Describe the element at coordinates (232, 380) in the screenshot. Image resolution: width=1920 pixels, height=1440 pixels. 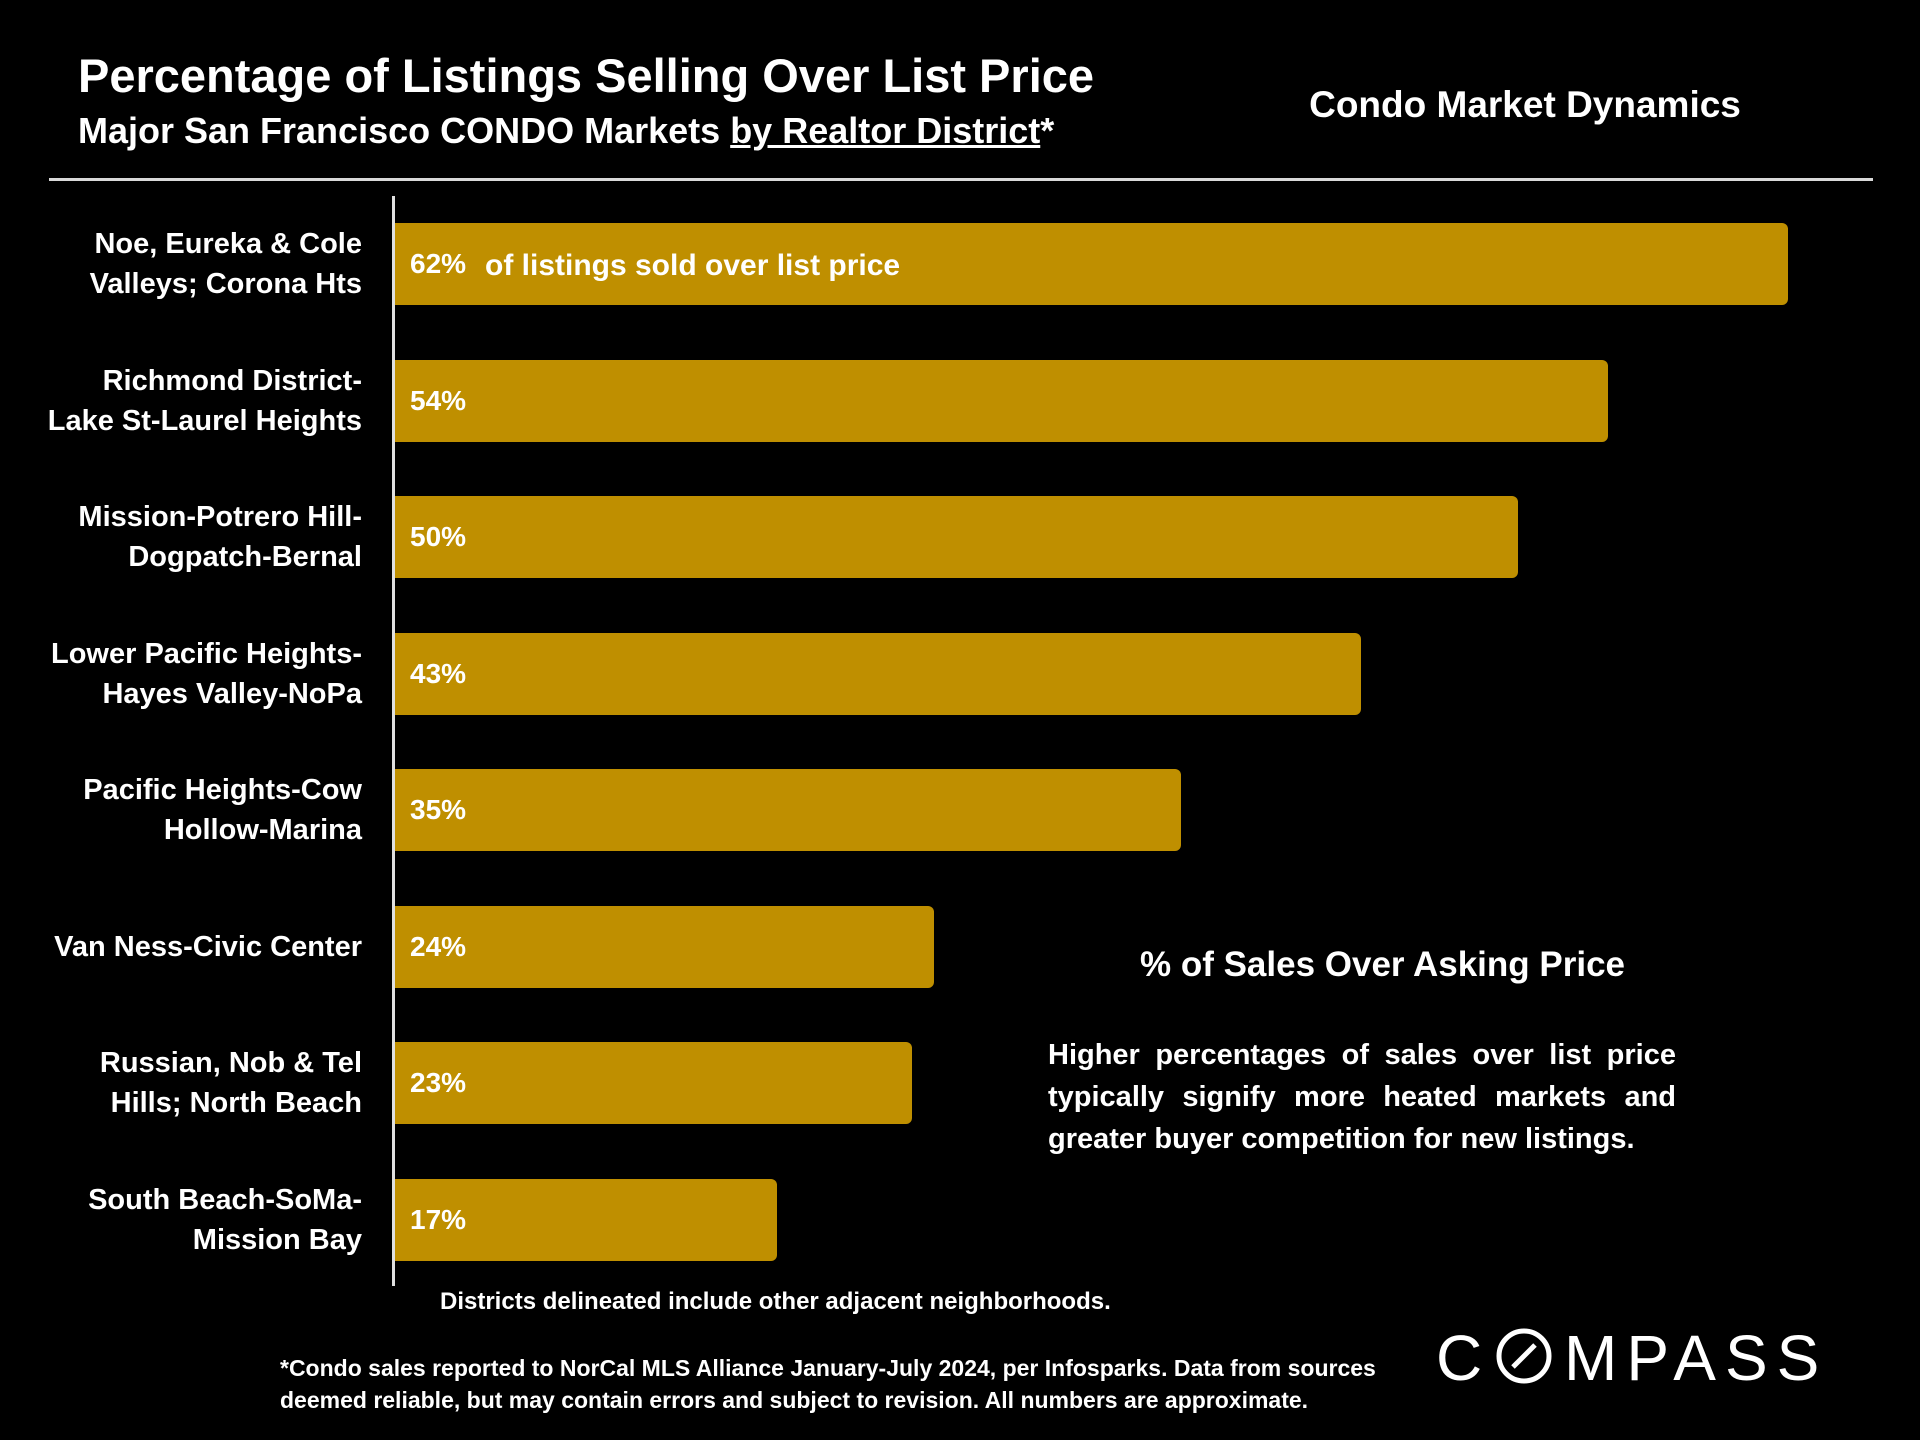
I see `category-label-line: Richmond District-` at that location.